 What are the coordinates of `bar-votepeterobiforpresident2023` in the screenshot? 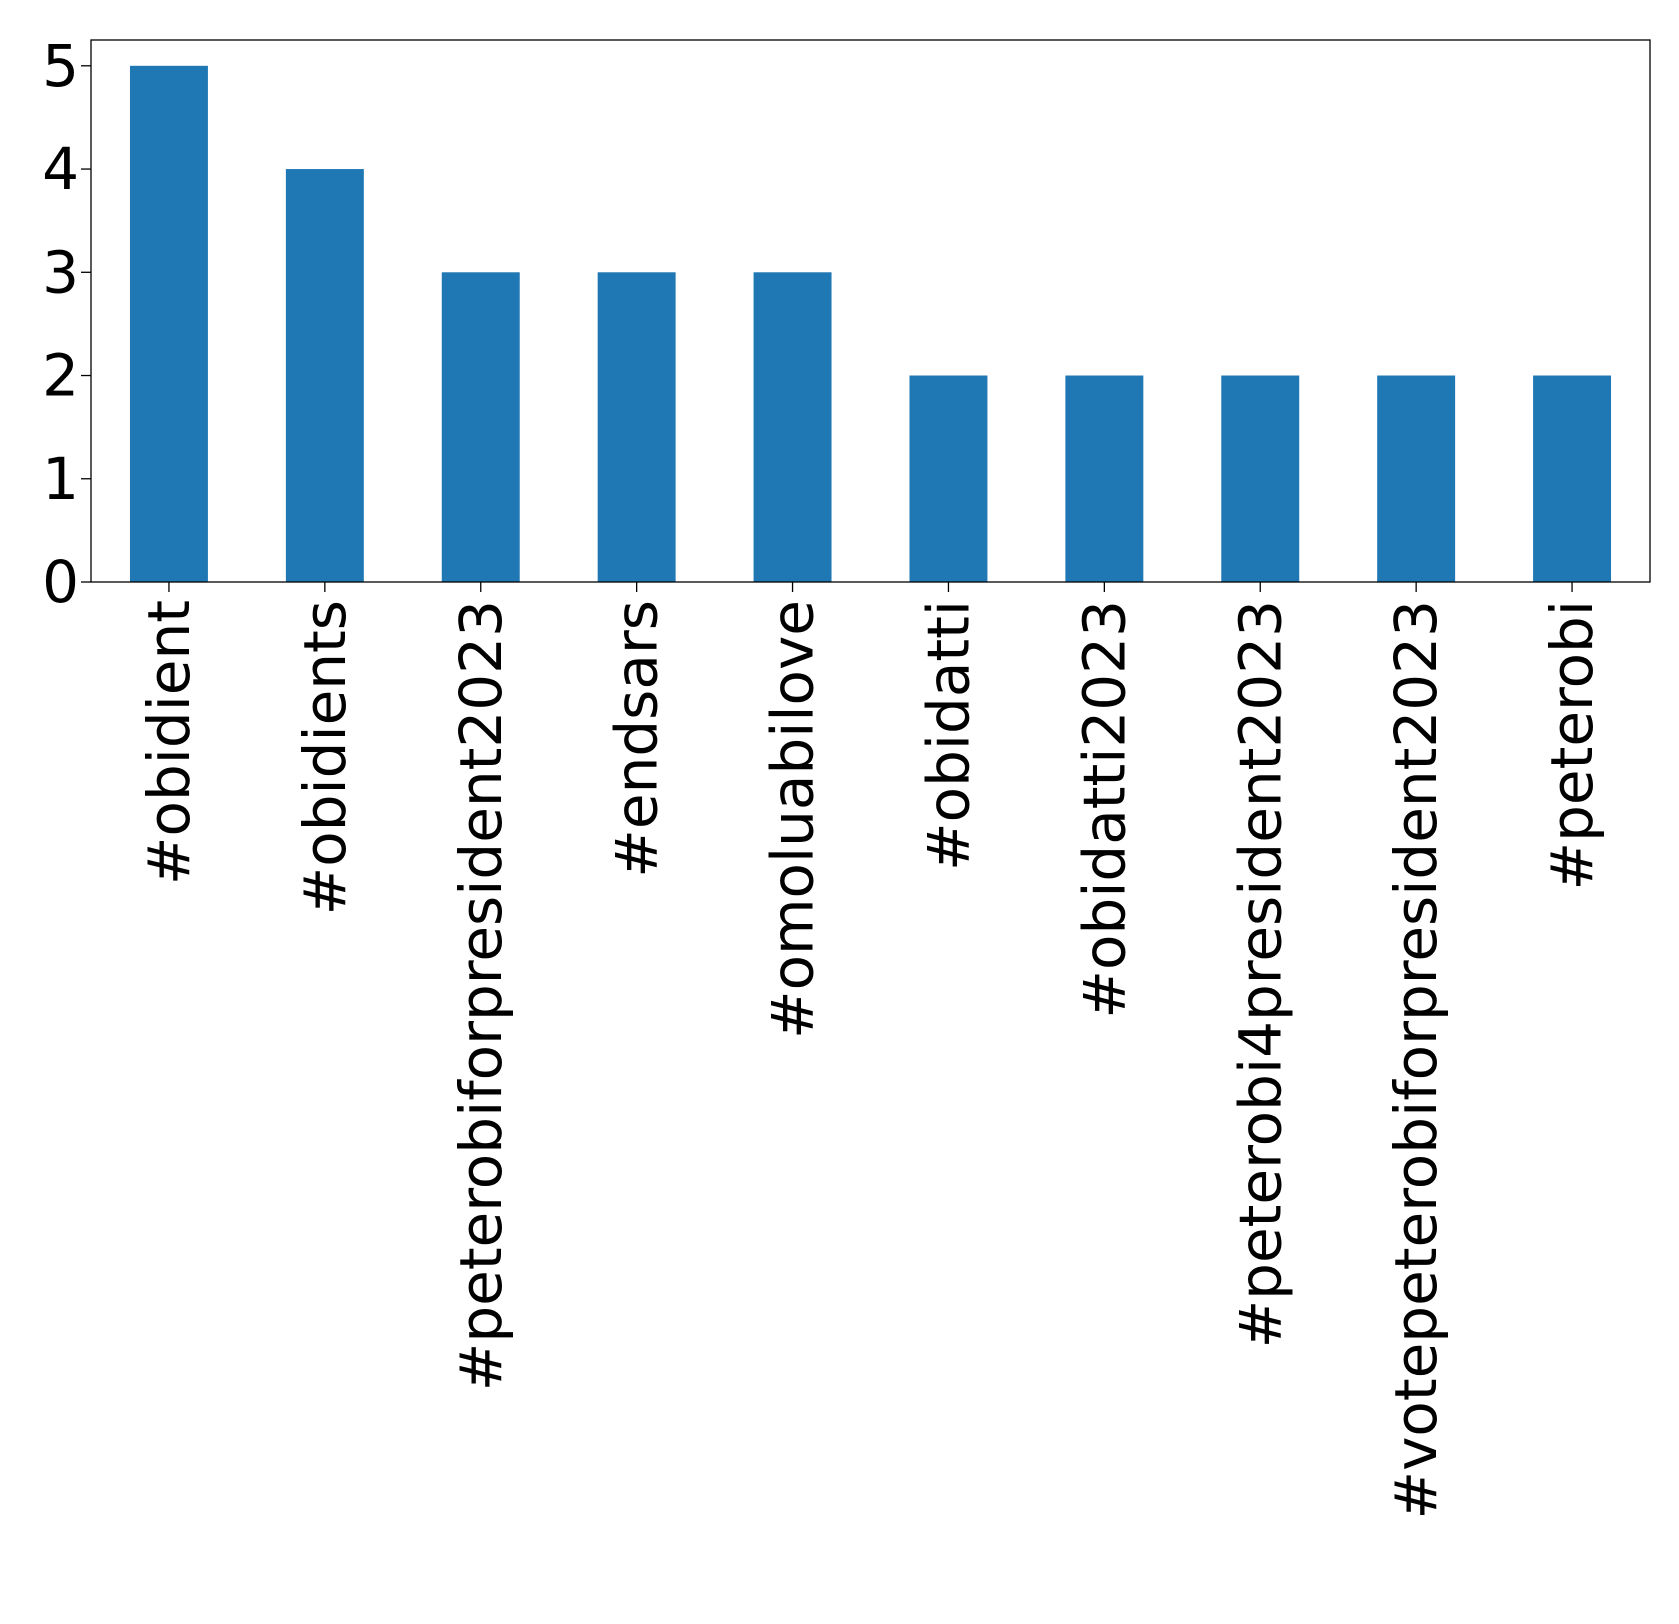 It's located at (1416, 478).